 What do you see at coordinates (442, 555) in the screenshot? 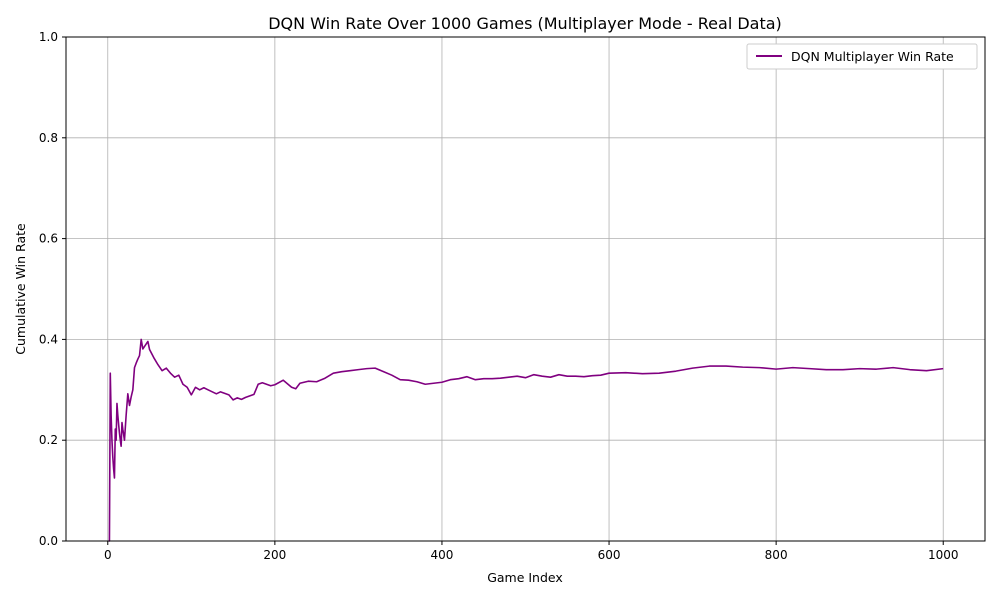
I see `x-tick-label: 400` at bounding box center [442, 555].